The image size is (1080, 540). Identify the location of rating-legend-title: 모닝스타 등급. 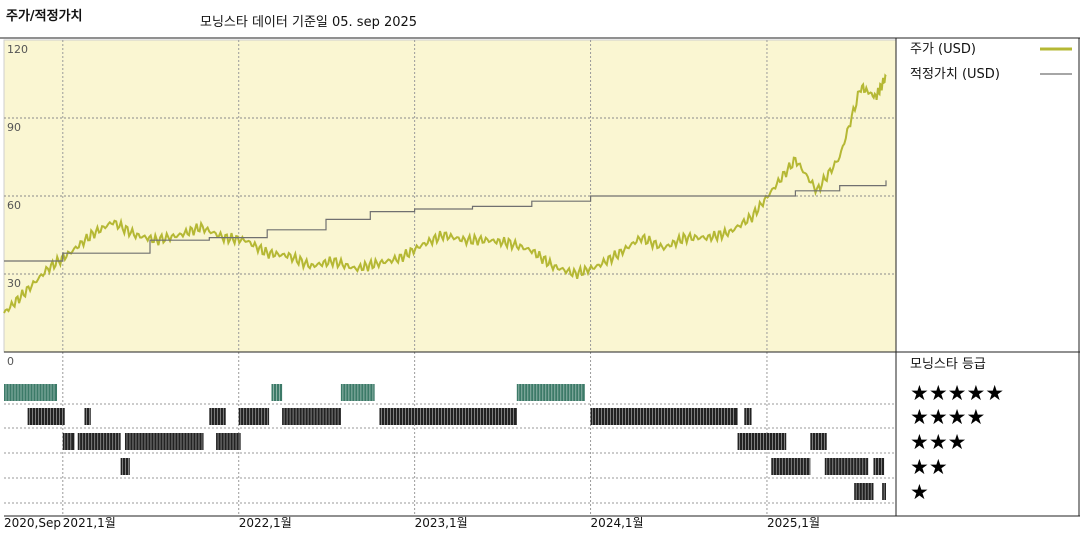
(948, 364).